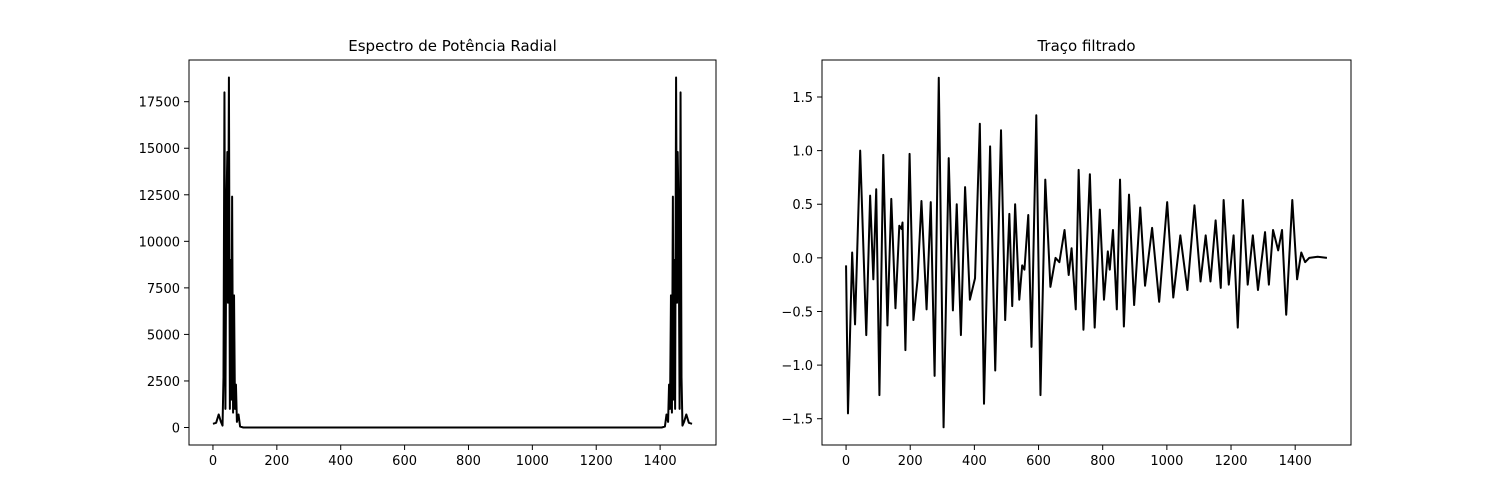  What do you see at coordinates (163, 382) in the screenshot?
I see `y-tick-label: 2500` at bounding box center [163, 382].